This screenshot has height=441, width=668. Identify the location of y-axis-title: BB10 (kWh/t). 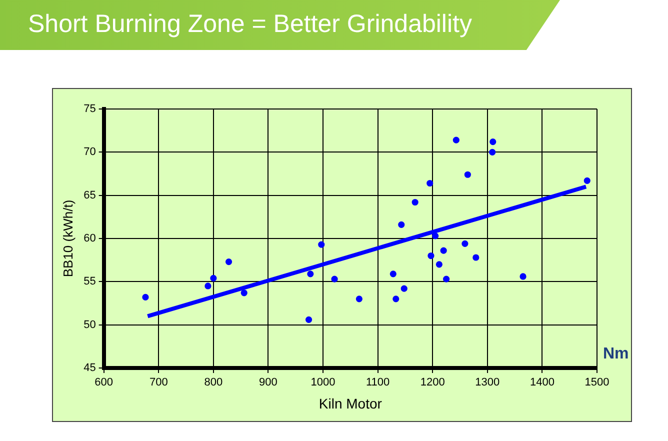
(68, 239).